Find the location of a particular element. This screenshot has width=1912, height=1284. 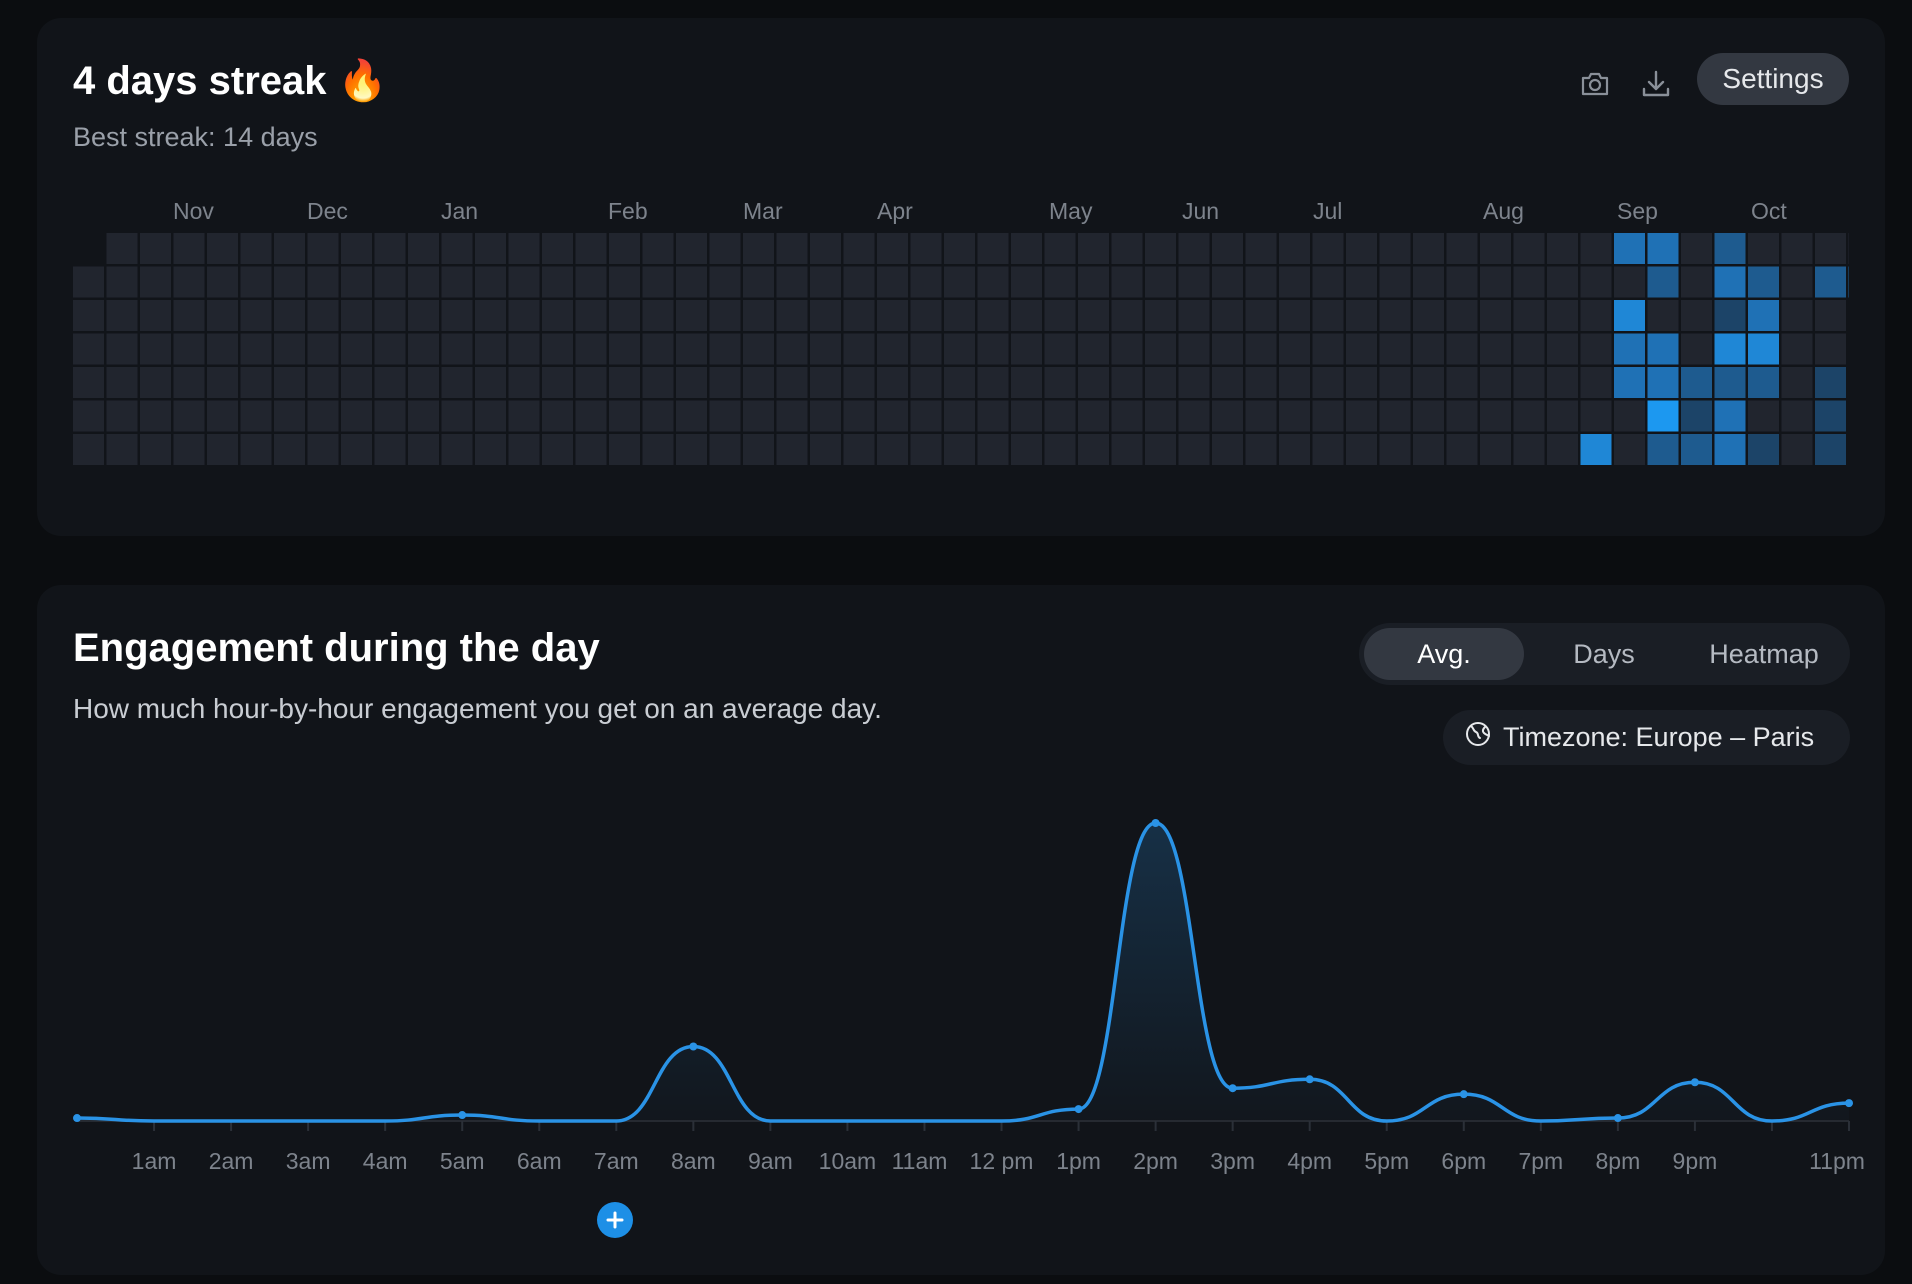

camera-icon is located at coordinates (1595, 84).